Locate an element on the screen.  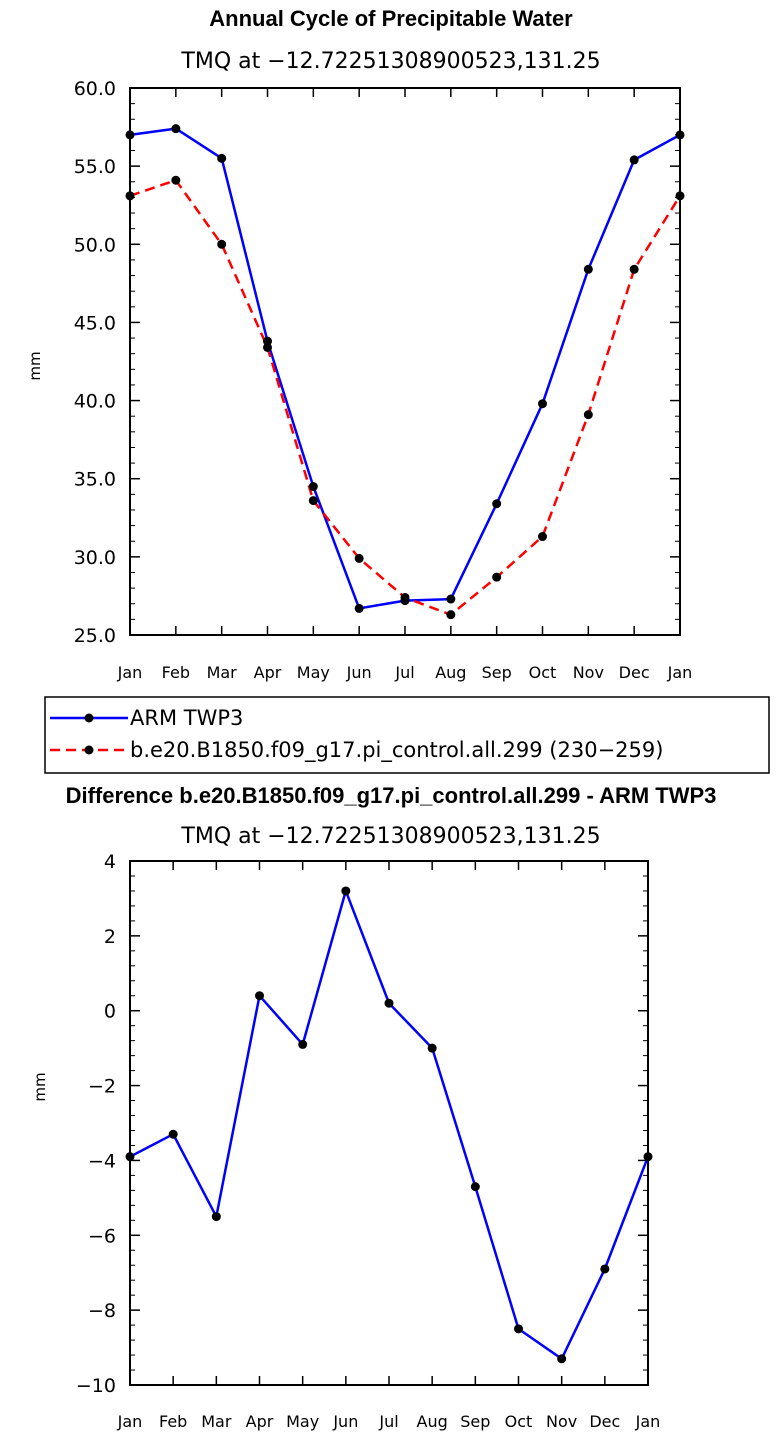
legend-label-arm: ARM TWP3 is located at coordinates (186, 718).